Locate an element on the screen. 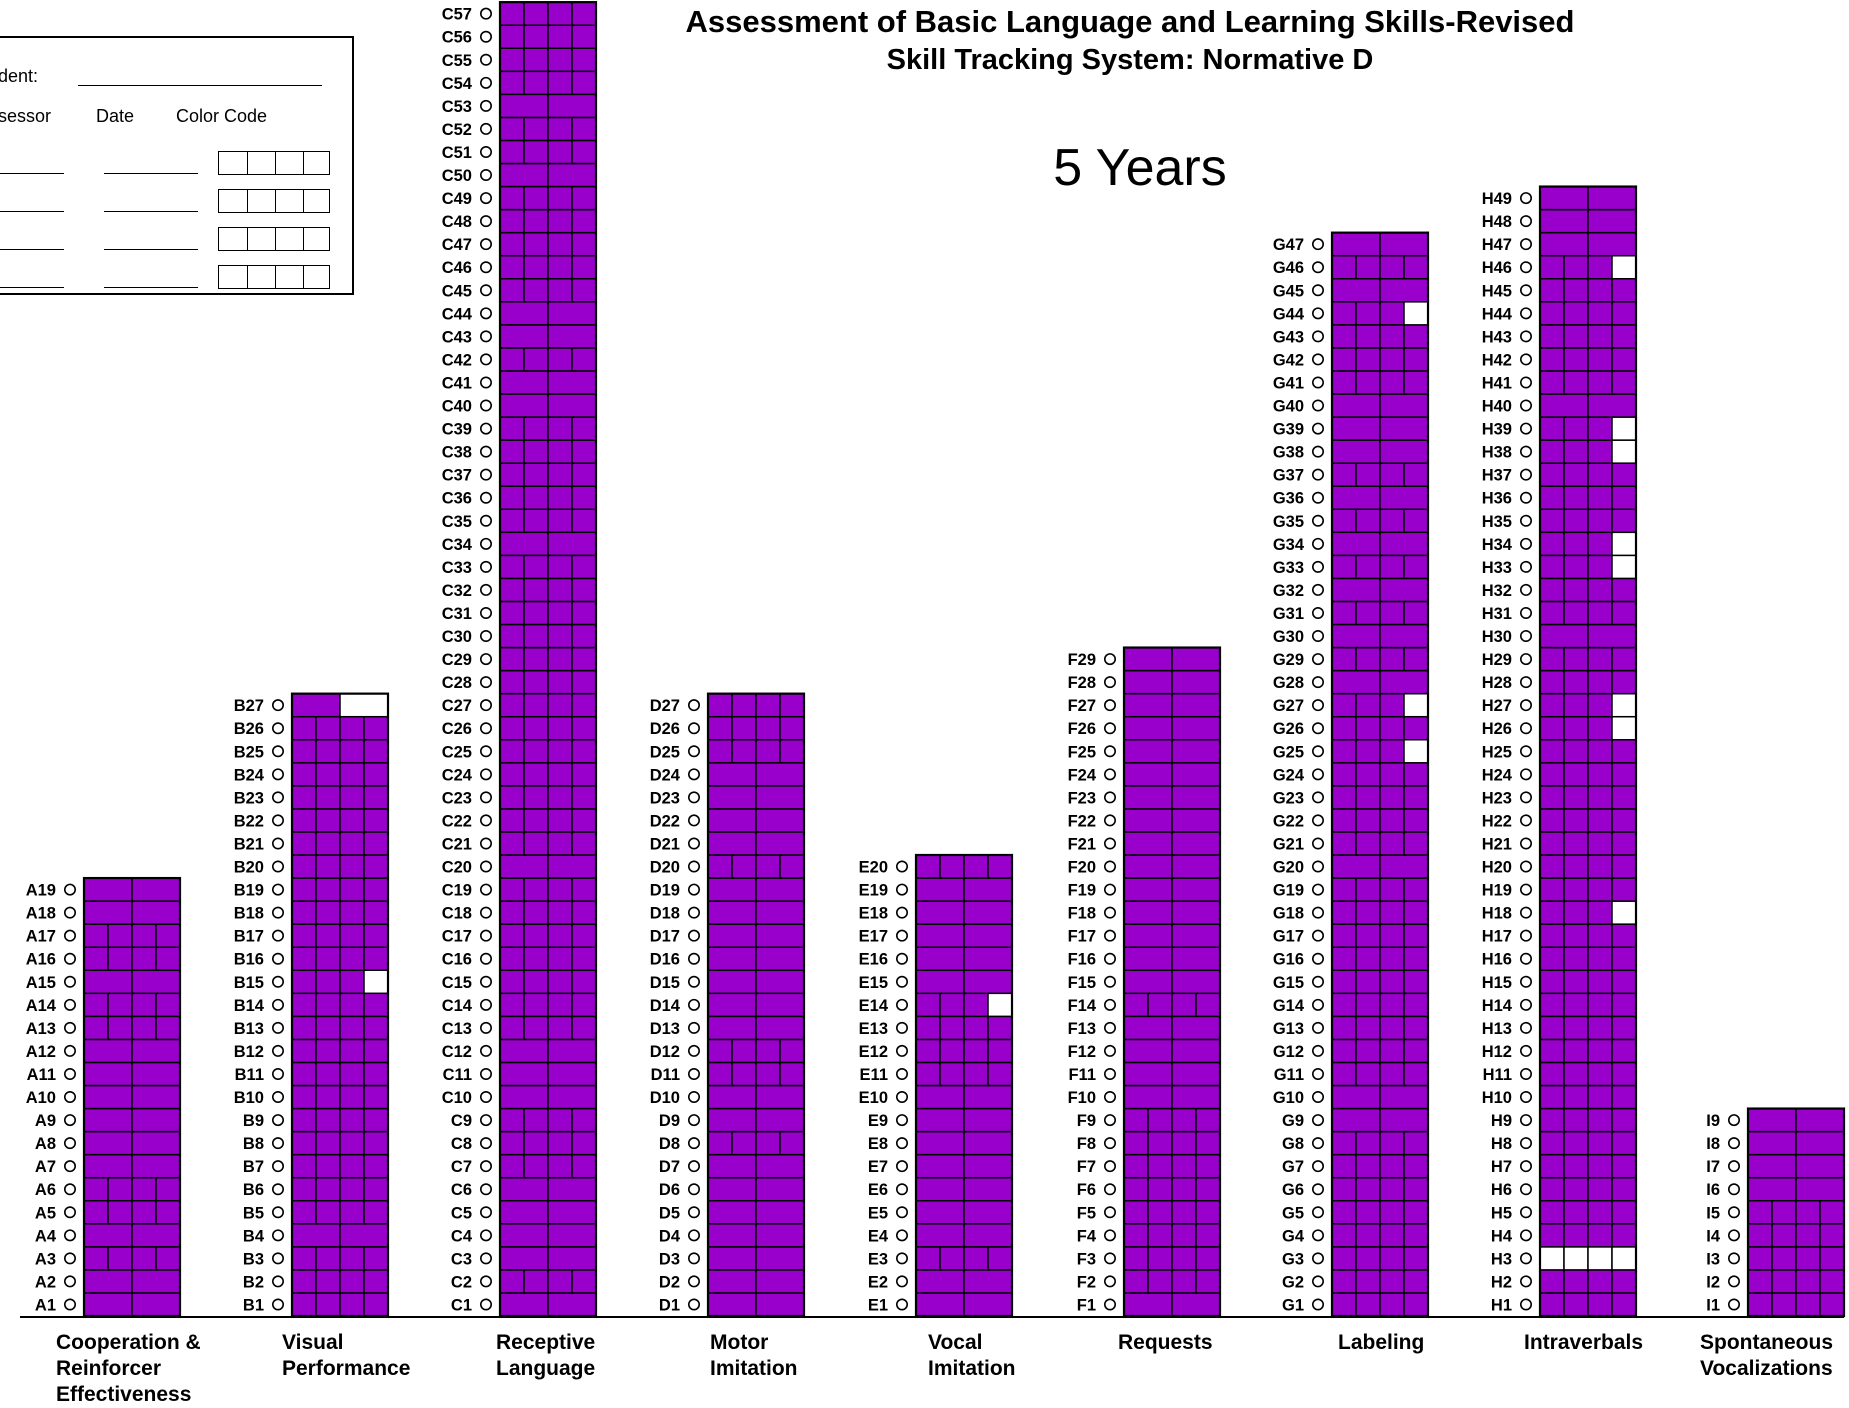 The height and width of the screenshot is (1408, 1849). date-line is located at coordinates (151, 173).